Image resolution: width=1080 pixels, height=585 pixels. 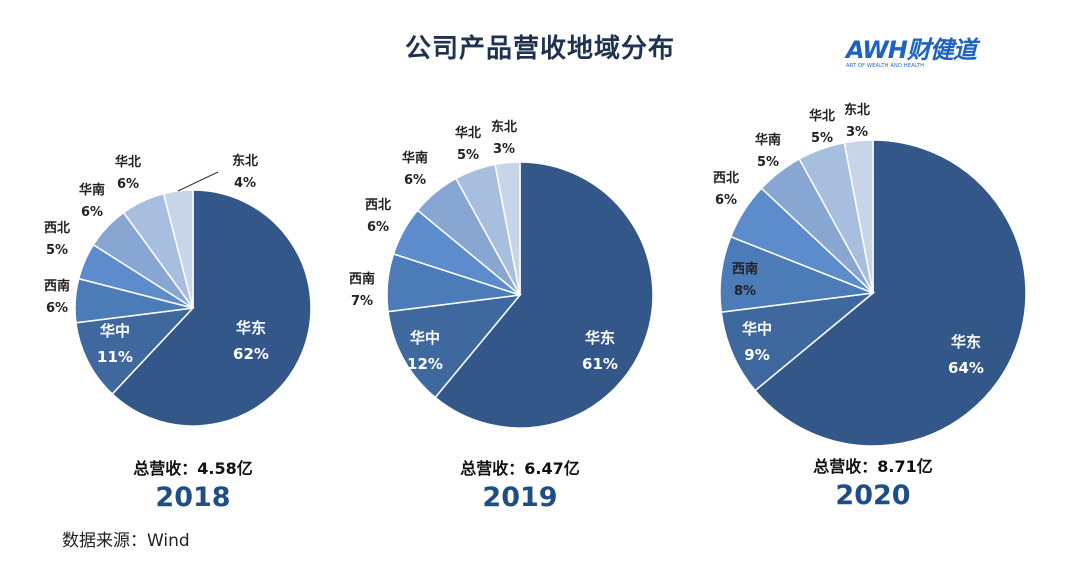 I want to click on pie-2019-value-2: 7%, so click(x=362, y=301).